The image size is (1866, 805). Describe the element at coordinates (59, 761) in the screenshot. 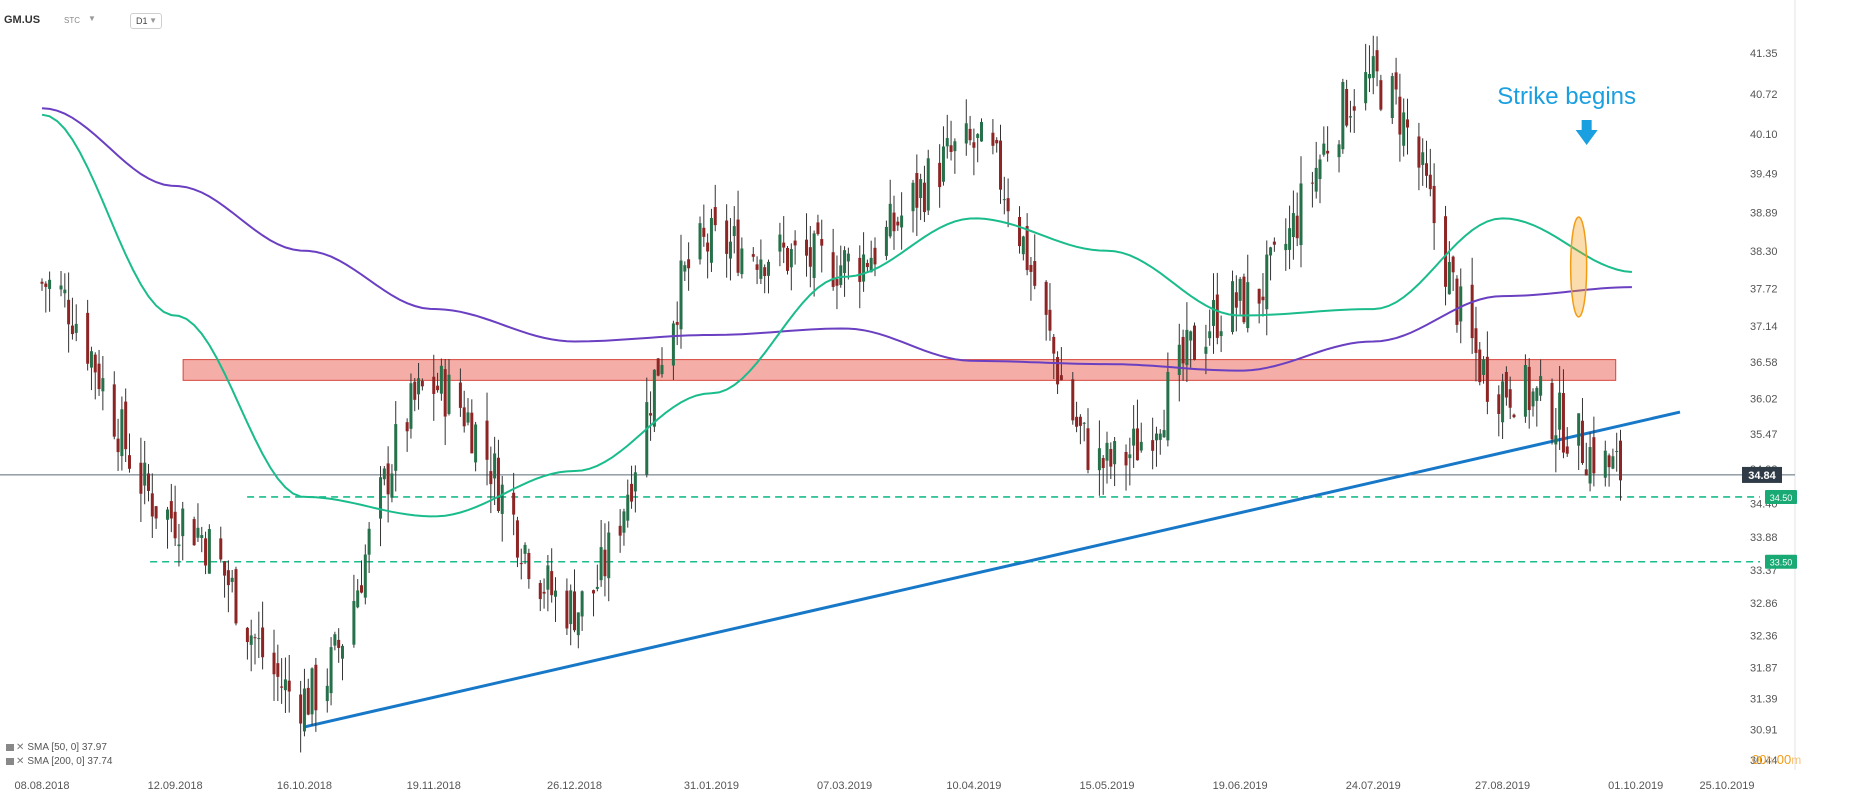

I see `indicator-legend-sma200: ✕ SMA [200, 0] 37.74` at that location.